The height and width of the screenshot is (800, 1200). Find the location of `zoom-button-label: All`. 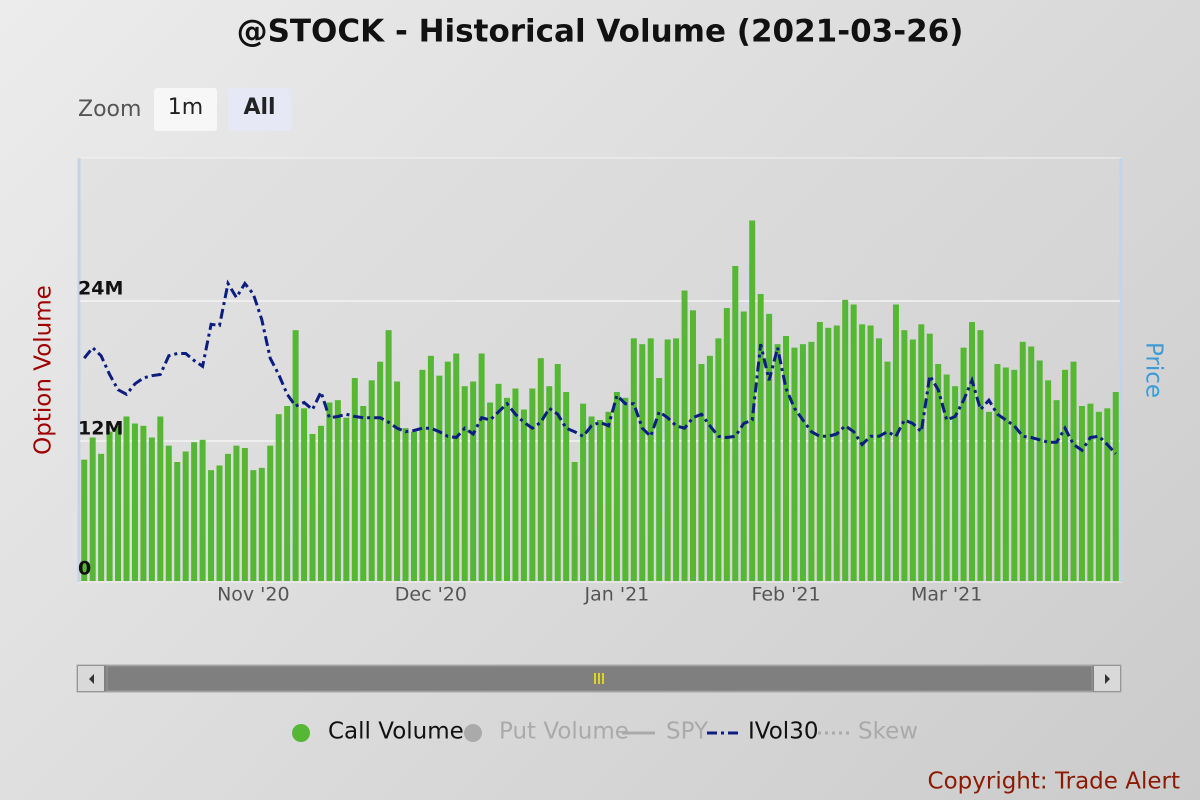

zoom-button-label: All is located at coordinates (259, 107).